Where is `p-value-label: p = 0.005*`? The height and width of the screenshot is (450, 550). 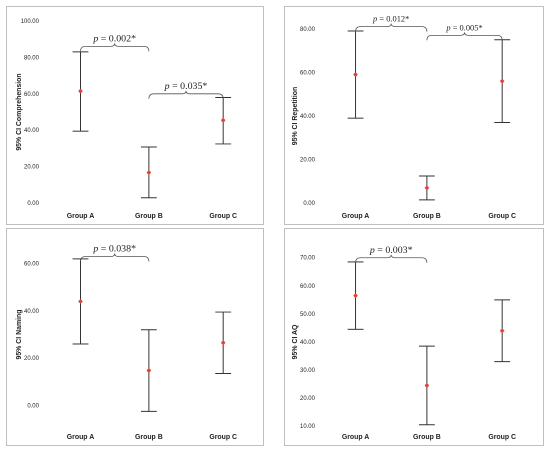 p-value-label: p = 0.005* is located at coordinates (463, 27).